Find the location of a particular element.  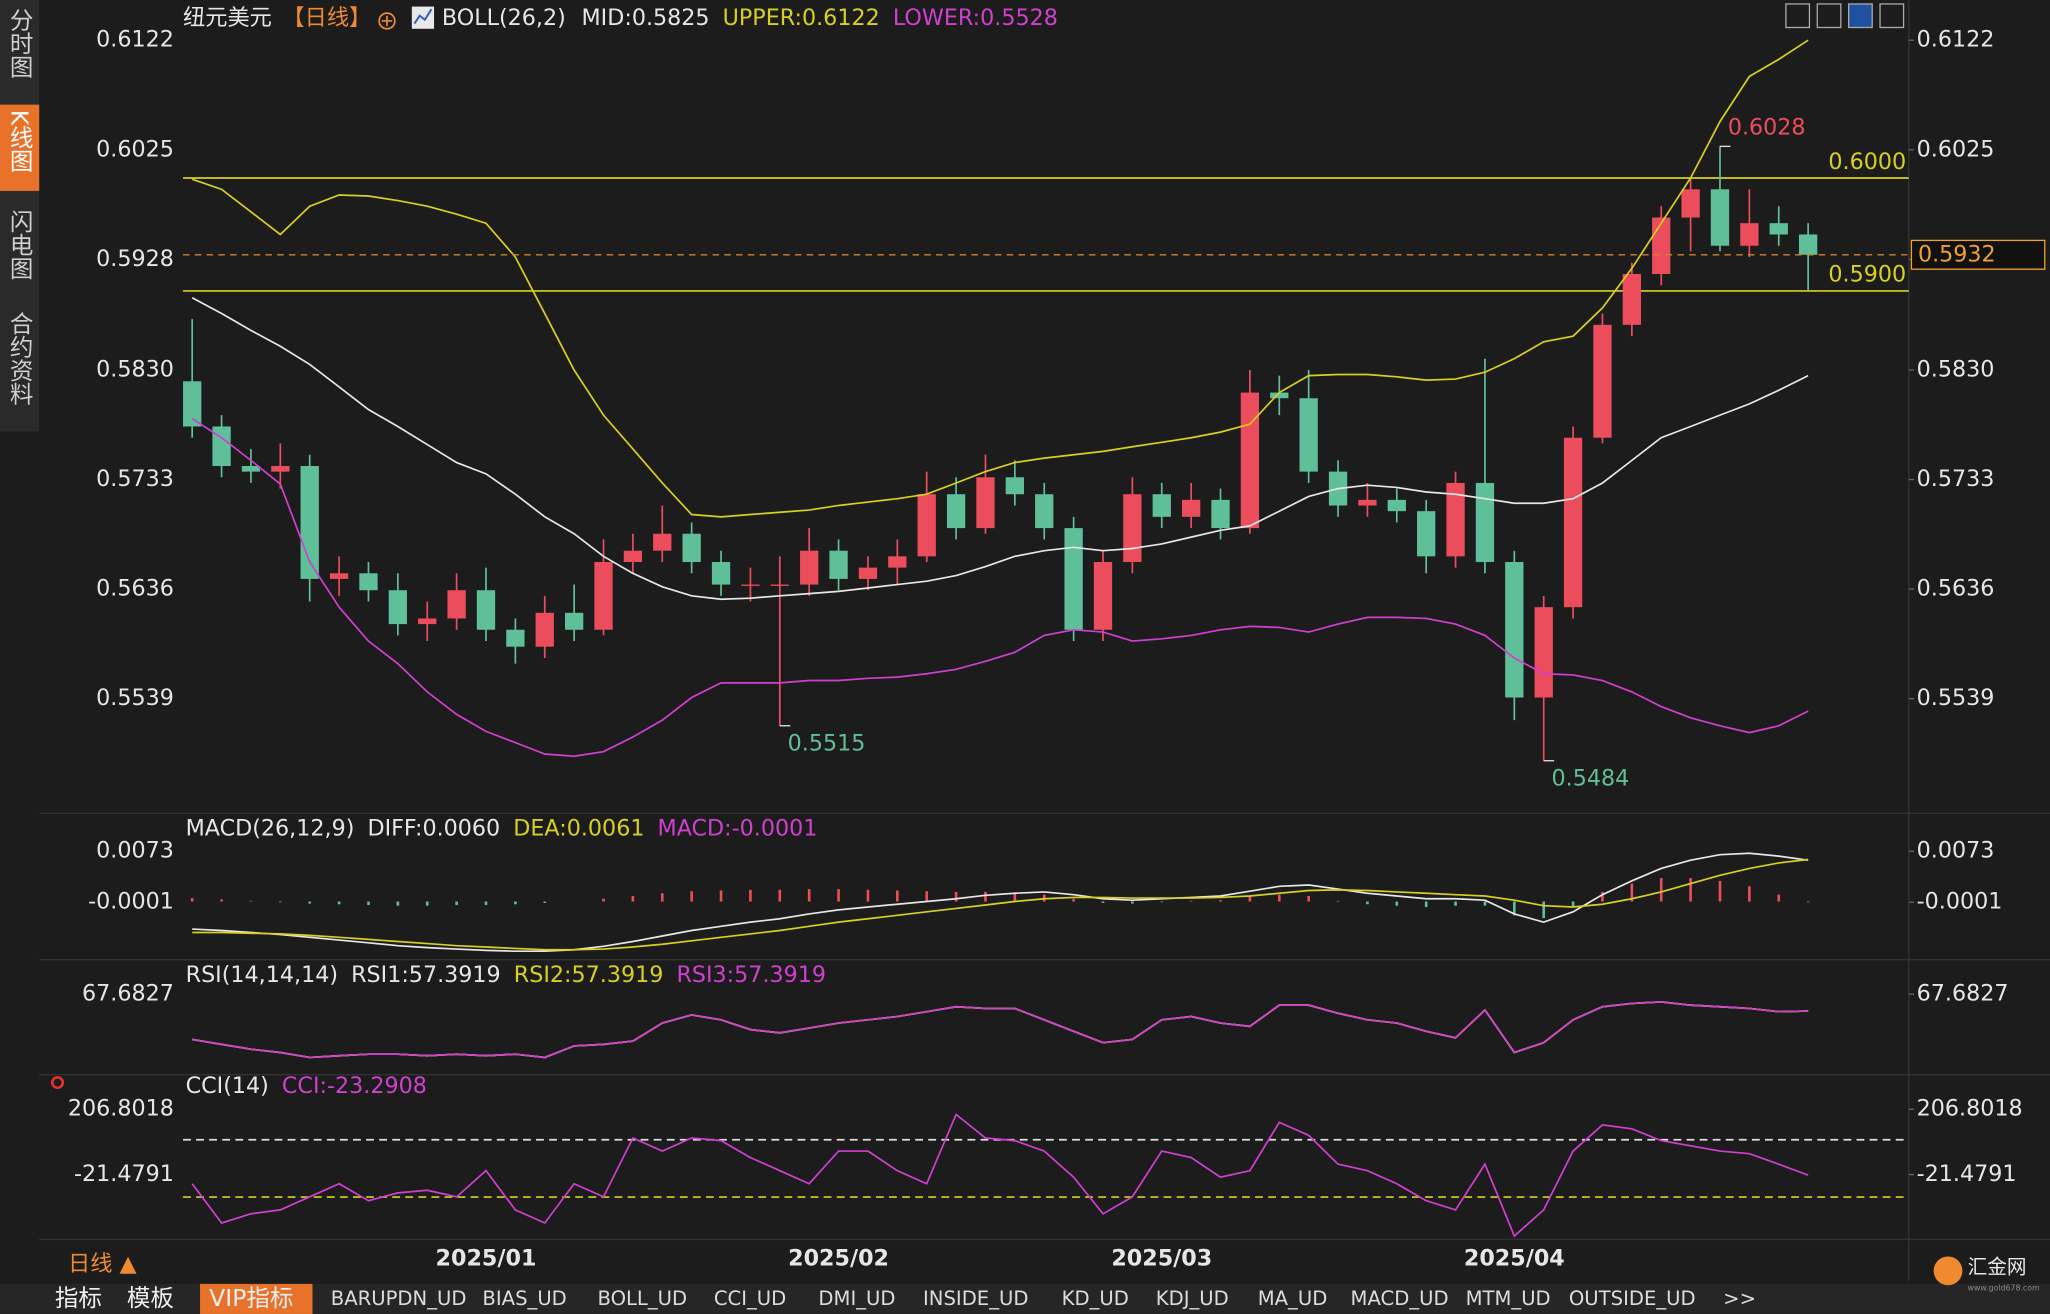

last-price-box is located at coordinates (1978, 254).